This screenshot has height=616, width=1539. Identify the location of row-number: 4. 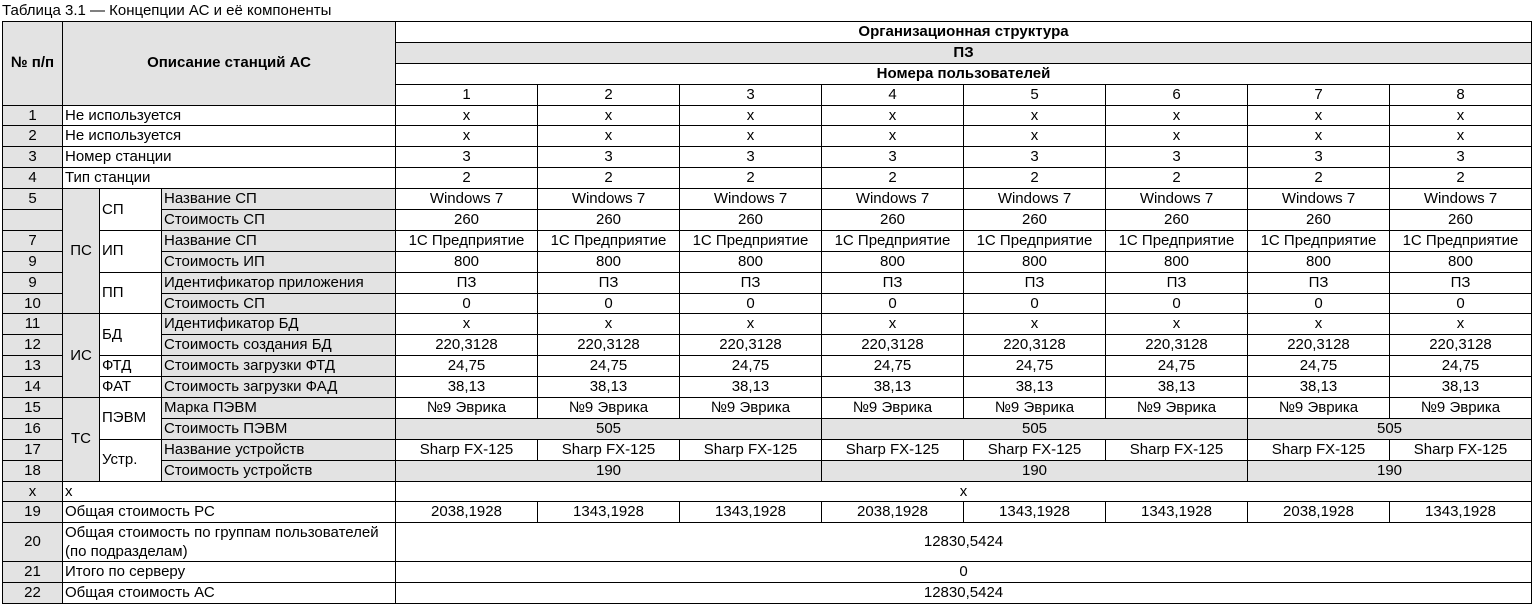
(32, 178).